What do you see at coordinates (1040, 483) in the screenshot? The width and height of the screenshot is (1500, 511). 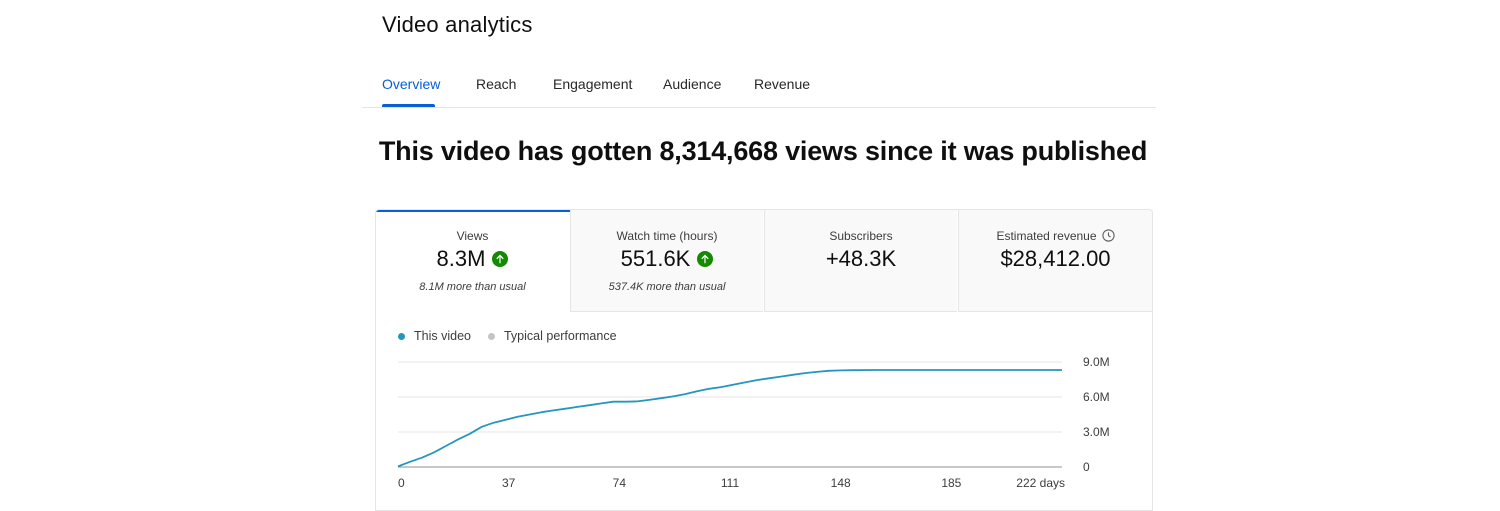 I see `x-tick-label: 222 days` at bounding box center [1040, 483].